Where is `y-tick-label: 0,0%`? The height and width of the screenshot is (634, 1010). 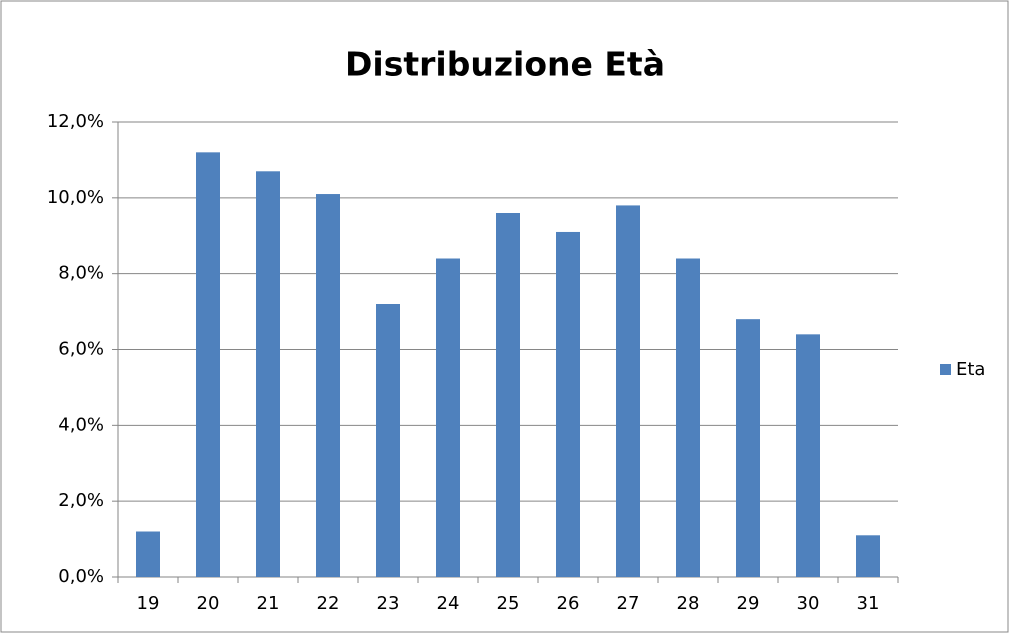
y-tick-label: 0,0% is located at coordinates (81, 576).